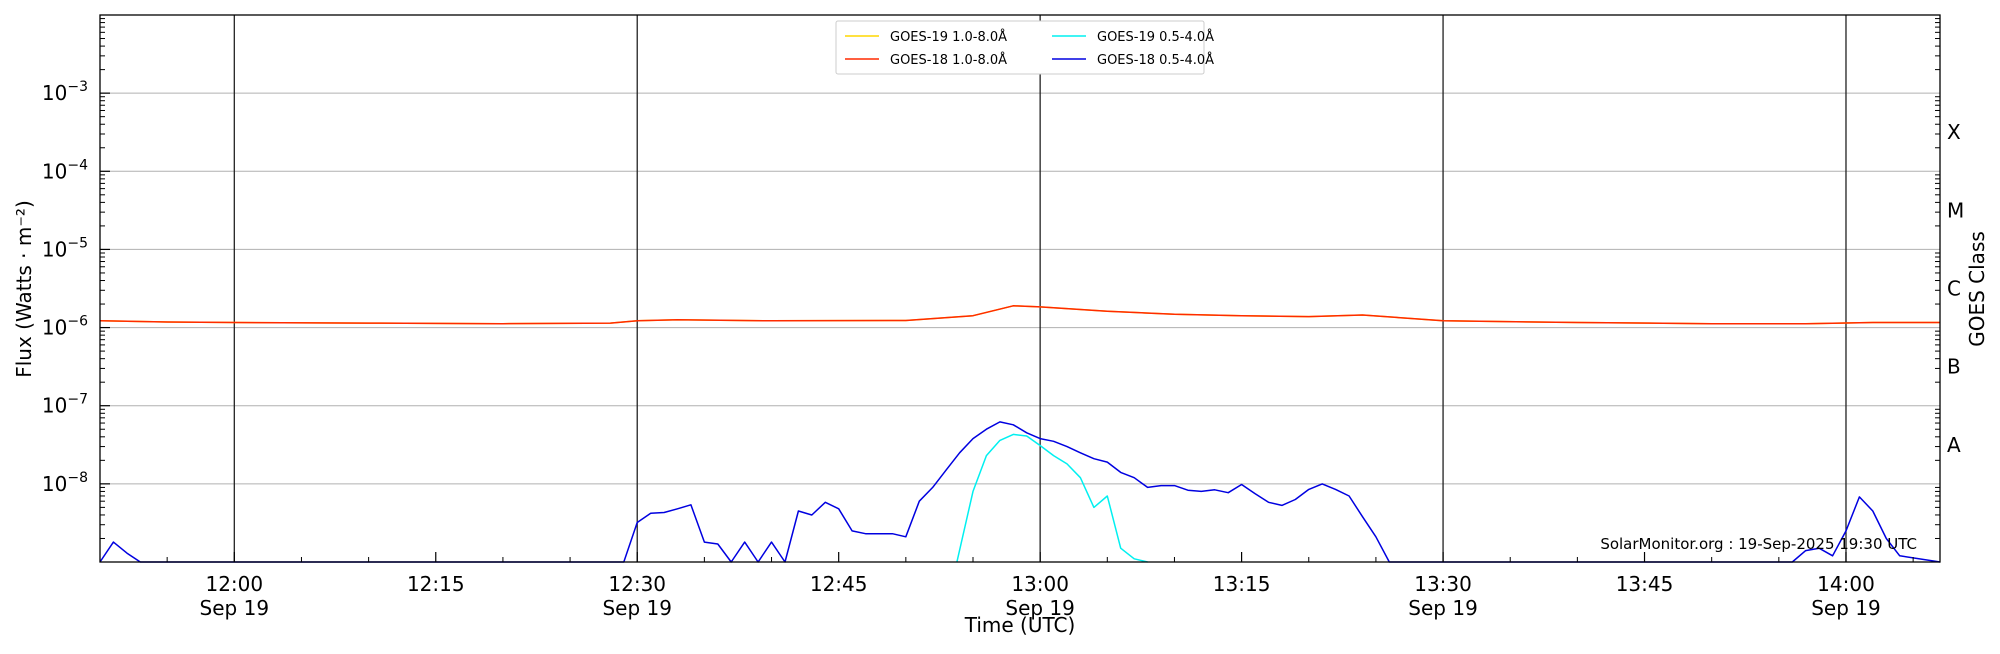 The image size is (2000, 654). I want to click on y-tick-label: 10⁻⁵, so click(65, 248).